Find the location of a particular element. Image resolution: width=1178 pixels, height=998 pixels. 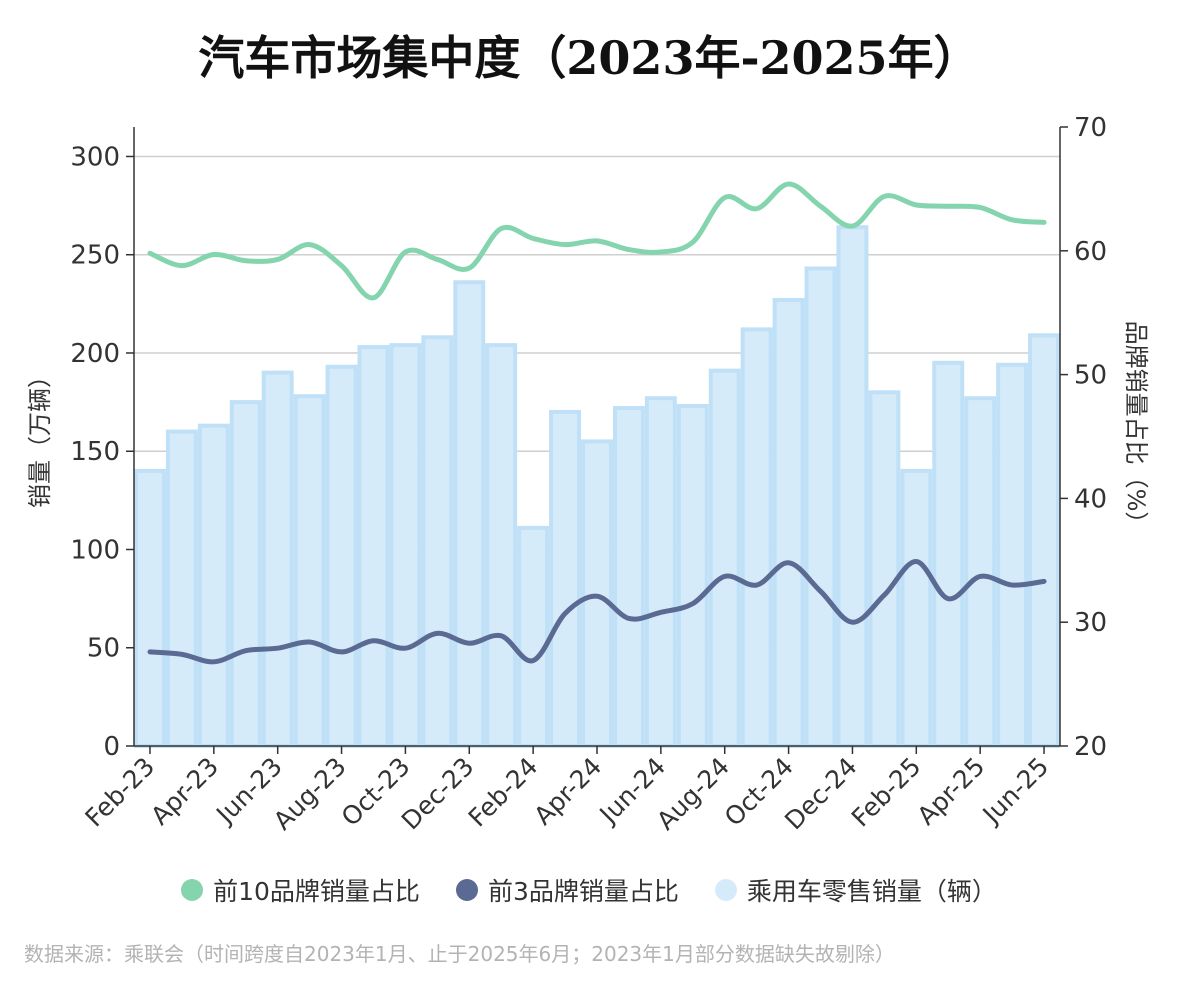

legend: 前10品牌销量占比 前3品牌销量占比 乘用车零售销量（辆） is located at coordinates (589, 890).